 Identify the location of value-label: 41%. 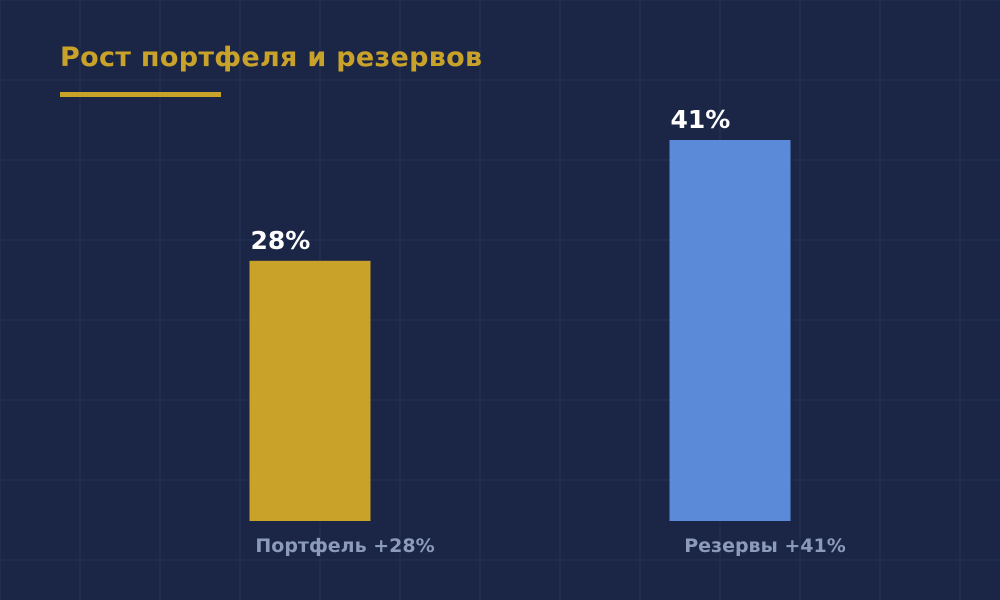
(701, 119).